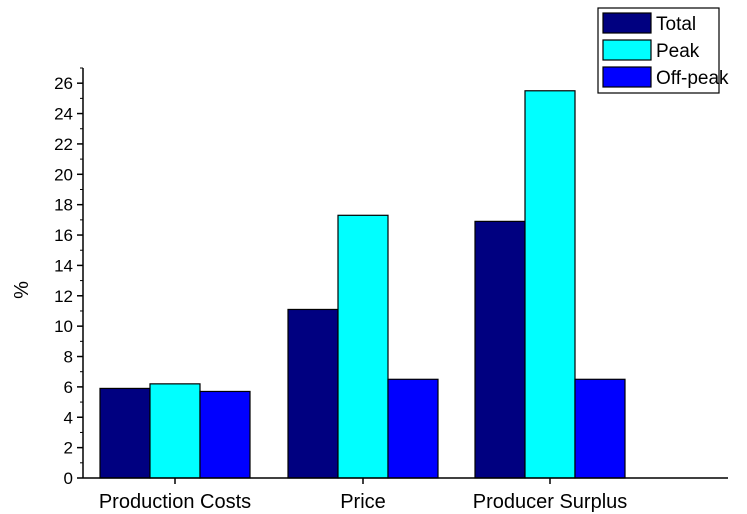  I want to click on legend-label: Off-peak, so click(692, 78).